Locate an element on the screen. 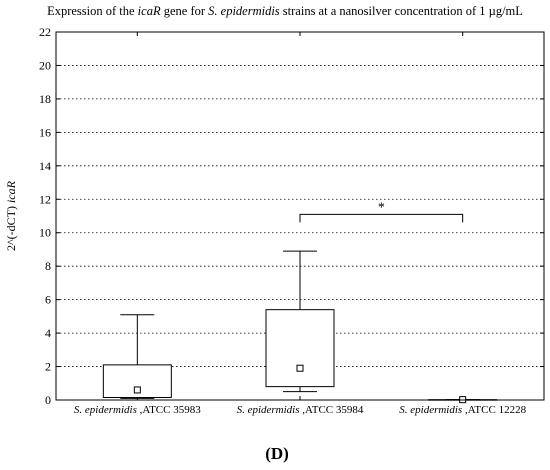  y-tick-label: 4 is located at coordinates (48, 333).